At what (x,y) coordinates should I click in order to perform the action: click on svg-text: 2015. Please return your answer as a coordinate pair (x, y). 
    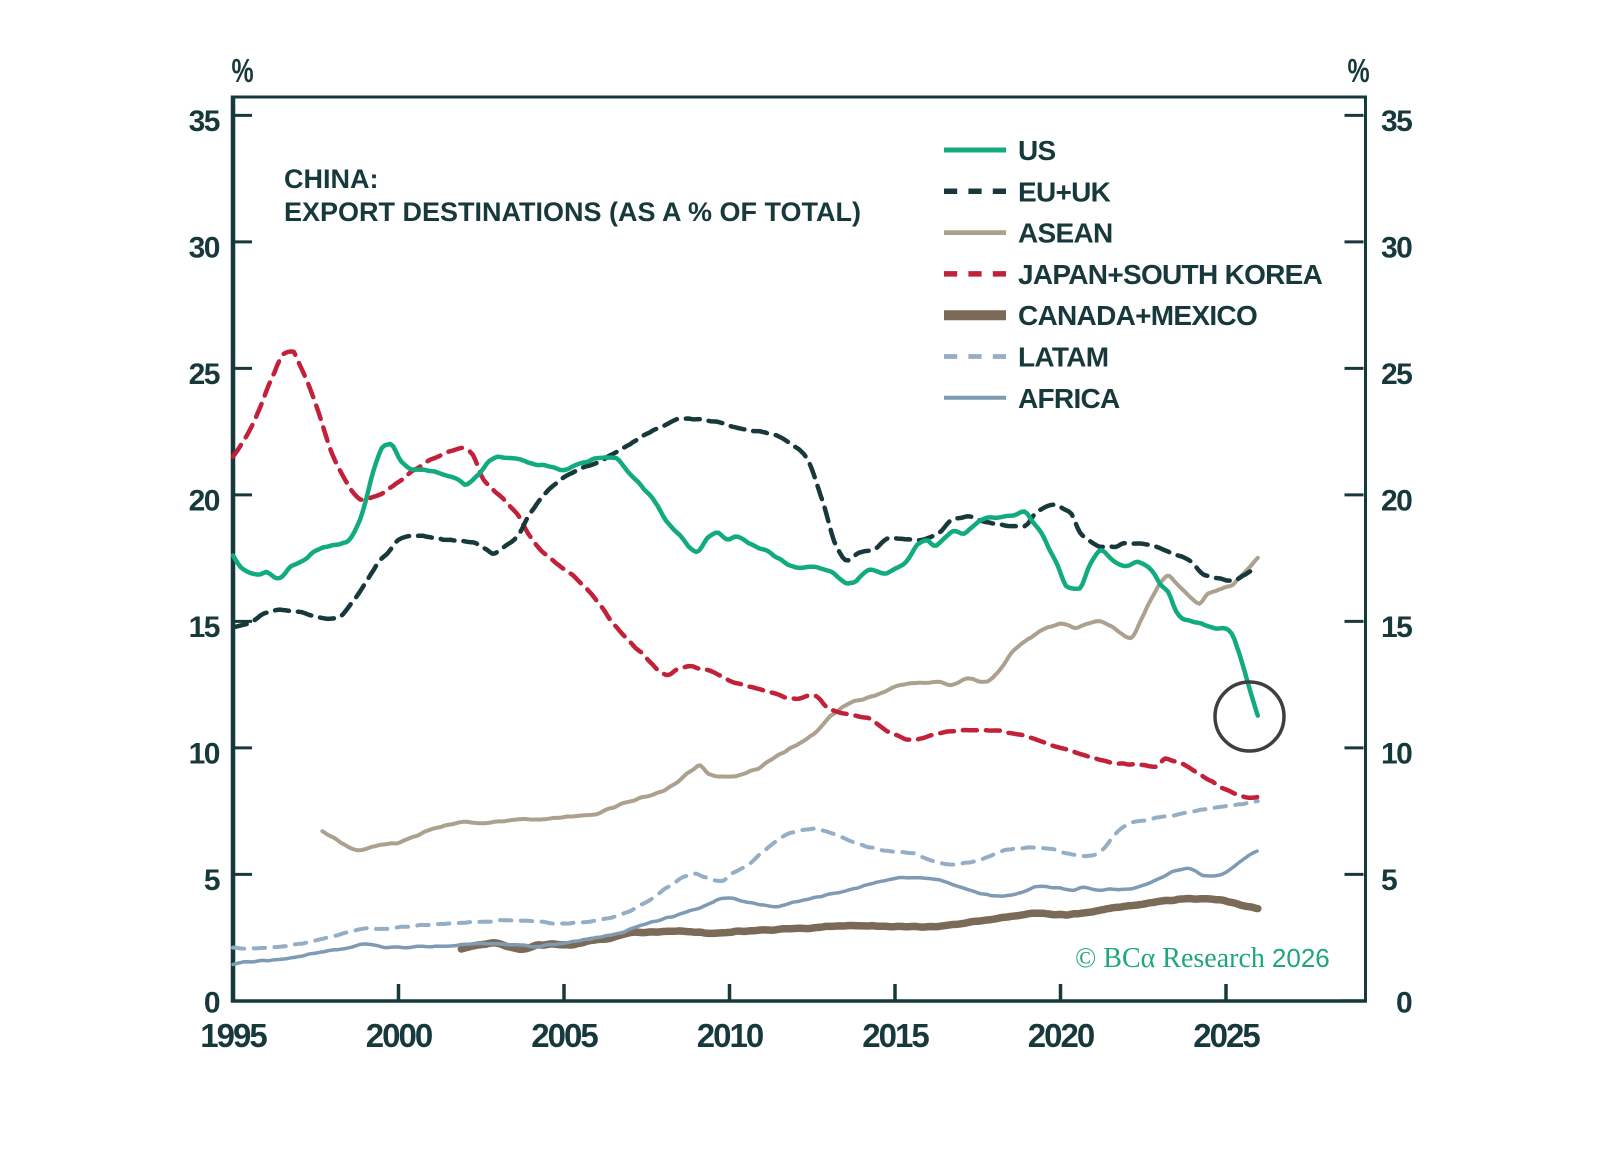
    Looking at the image, I should click on (895, 1035).